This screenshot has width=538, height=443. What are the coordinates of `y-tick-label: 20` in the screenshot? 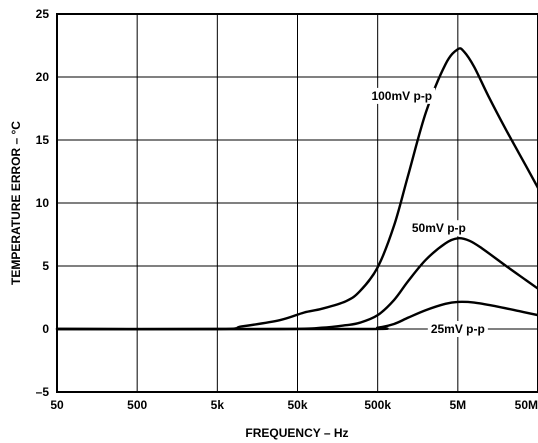 It's located at (43, 77).